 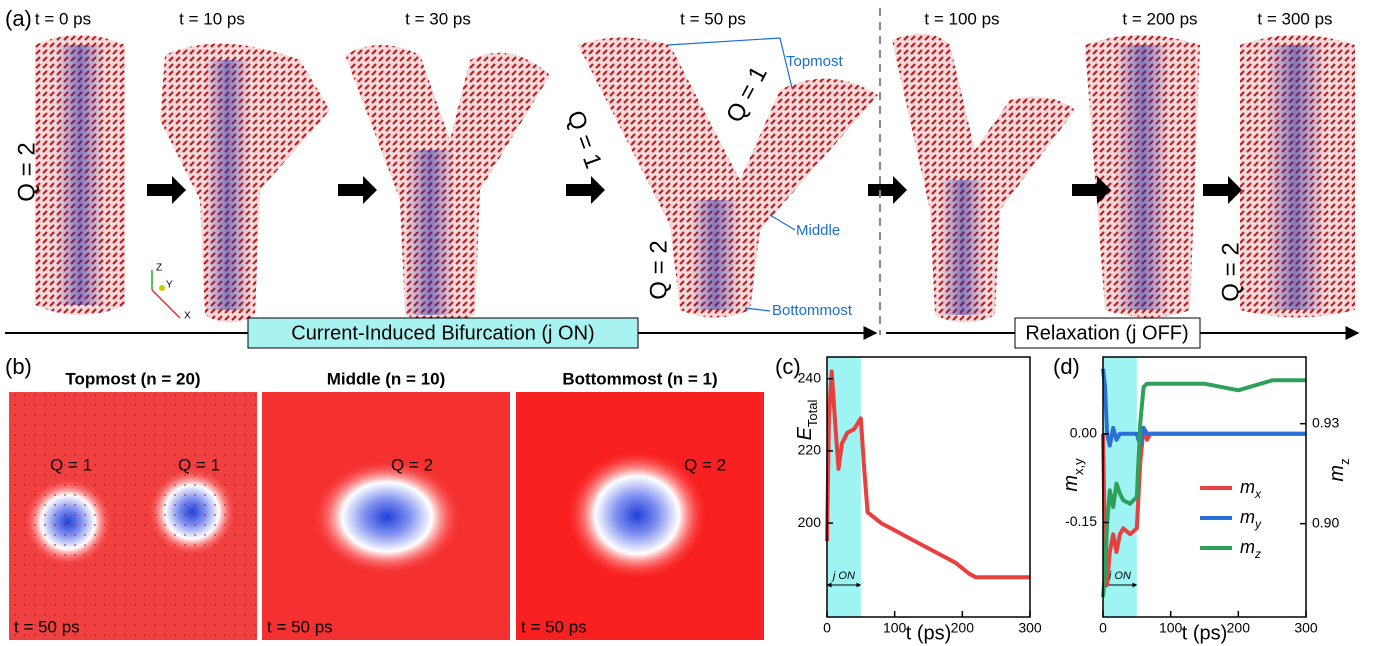 What do you see at coordinates (694, 190) in the screenshot?
I see `step-arrows` at bounding box center [694, 190].